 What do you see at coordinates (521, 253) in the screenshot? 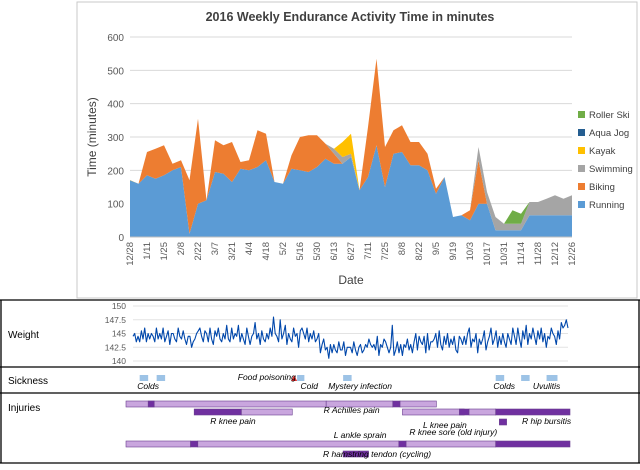
I see `x-tick-label: 11/14` at bounding box center [521, 253].